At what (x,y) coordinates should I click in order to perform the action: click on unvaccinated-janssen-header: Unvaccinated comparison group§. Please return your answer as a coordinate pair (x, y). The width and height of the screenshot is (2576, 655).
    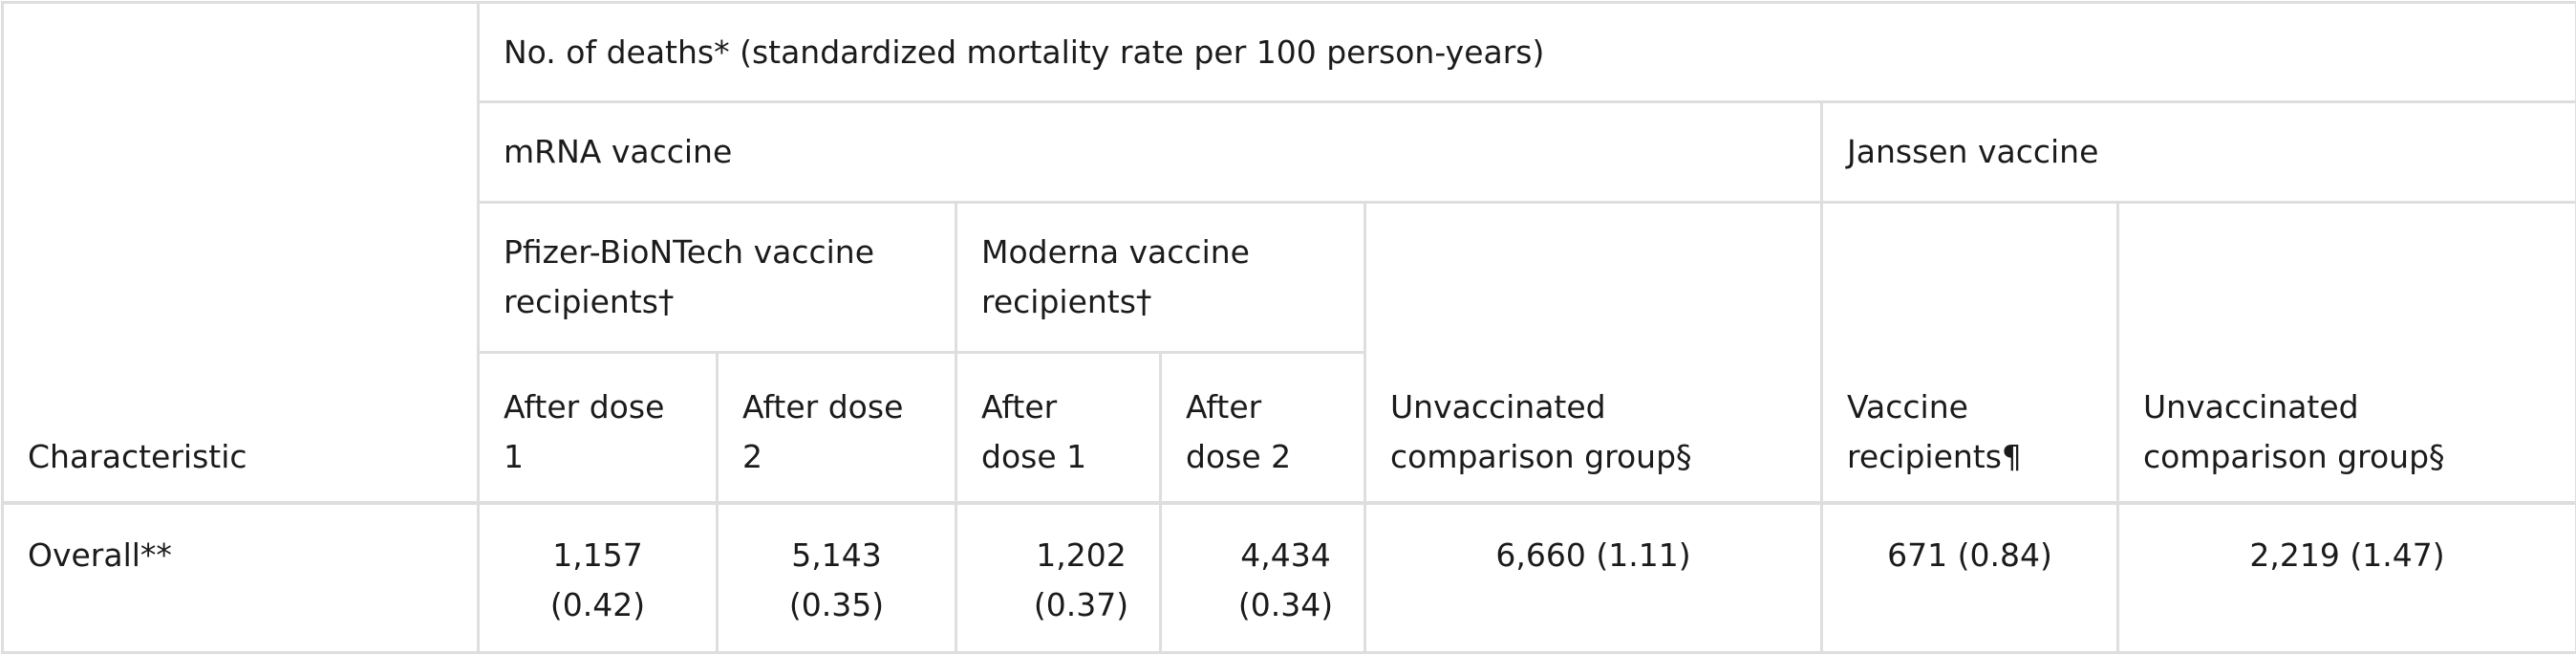
    Looking at the image, I should click on (2347, 353).